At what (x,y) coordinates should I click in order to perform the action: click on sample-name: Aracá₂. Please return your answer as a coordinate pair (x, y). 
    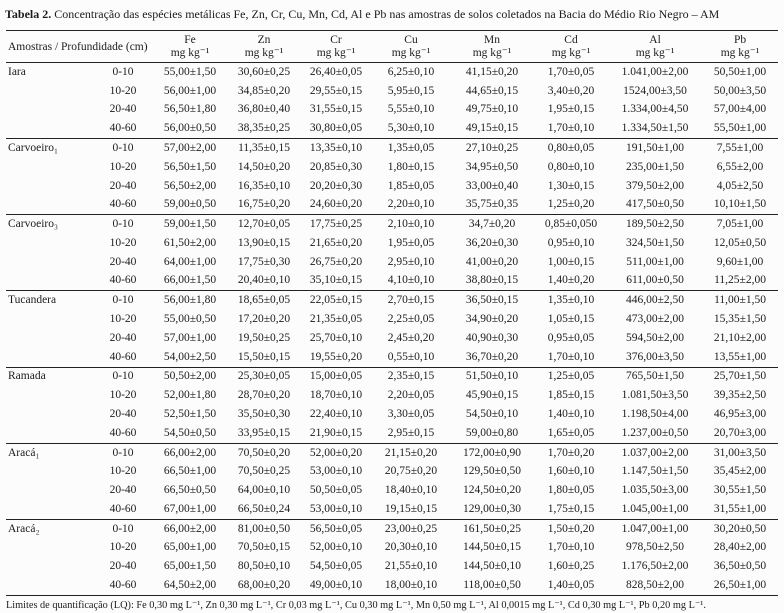
    Looking at the image, I should click on (50, 557).